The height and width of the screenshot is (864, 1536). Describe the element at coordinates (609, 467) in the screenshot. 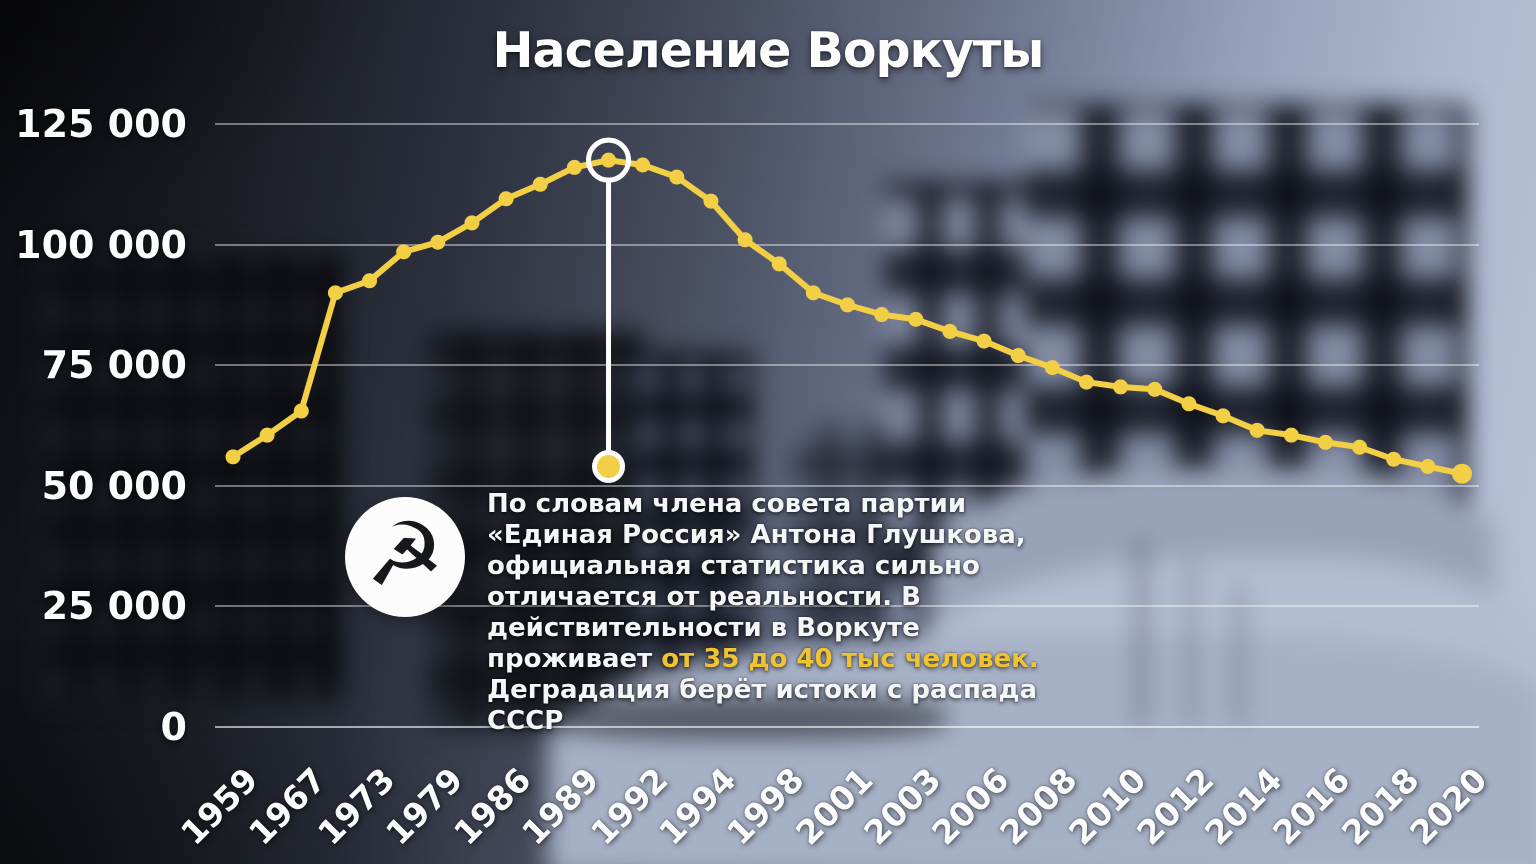

I see `callout-anchor-dot` at that location.